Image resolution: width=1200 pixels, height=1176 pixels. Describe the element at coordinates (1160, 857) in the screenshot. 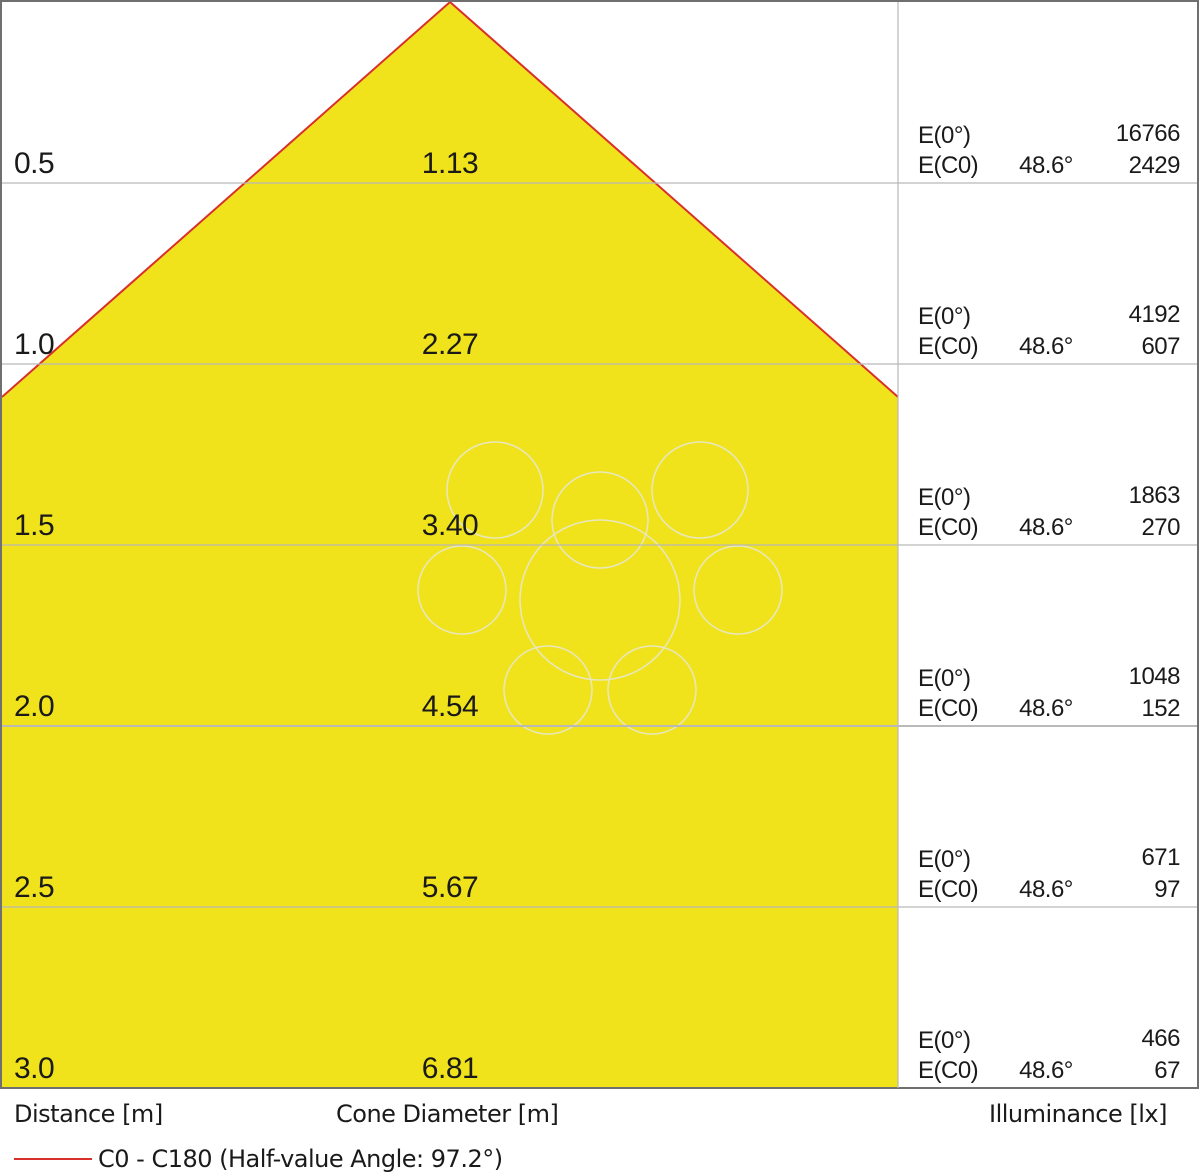

I see `e0-value: 671` at that location.